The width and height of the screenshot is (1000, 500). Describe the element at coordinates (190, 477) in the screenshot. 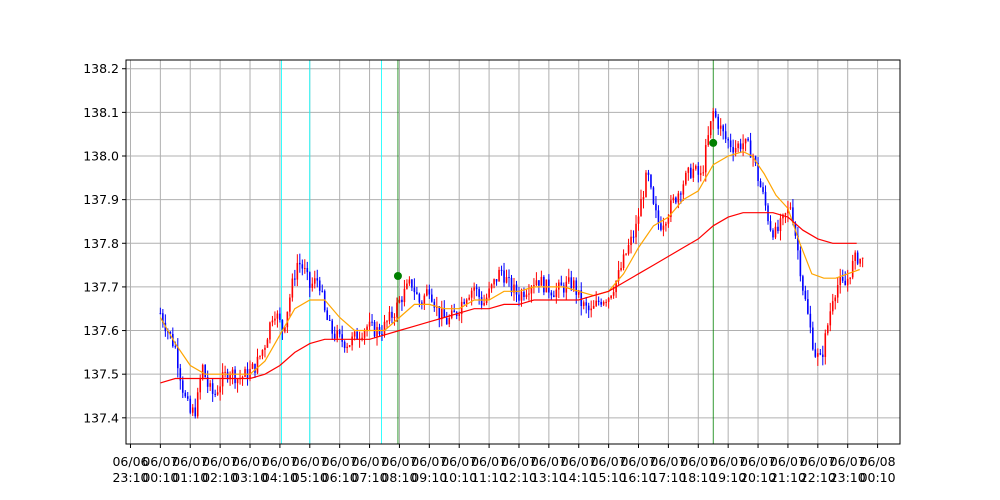

I see `x-tick-label-time: 01:10` at that location.